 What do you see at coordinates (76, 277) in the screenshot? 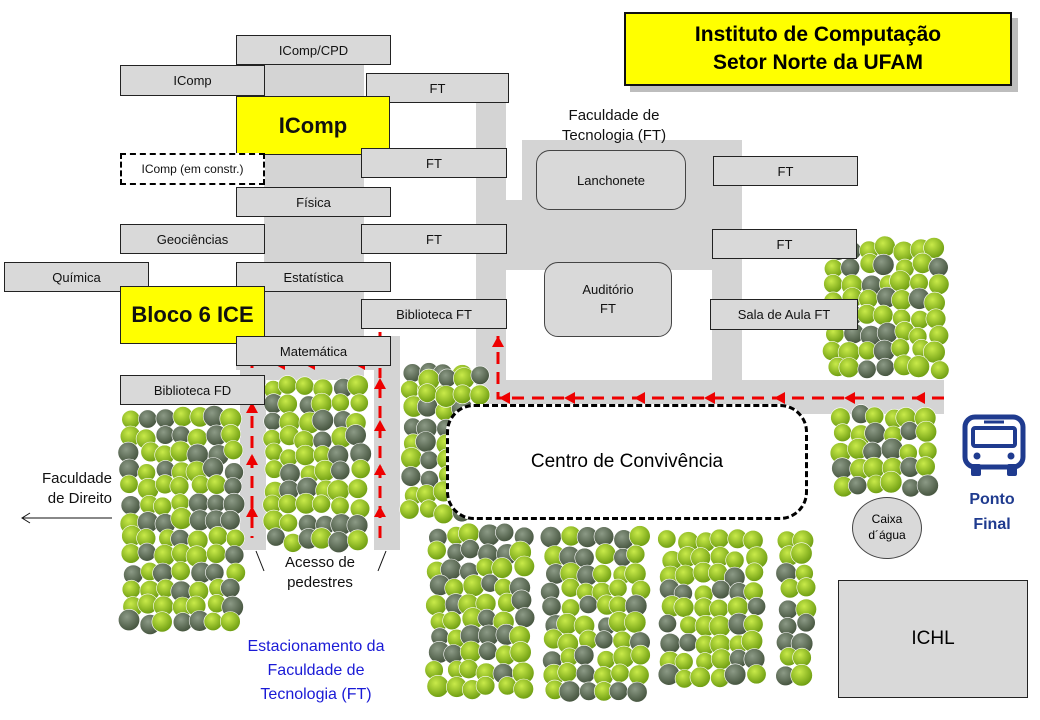
I see `building-quimica: Química` at bounding box center [76, 277].